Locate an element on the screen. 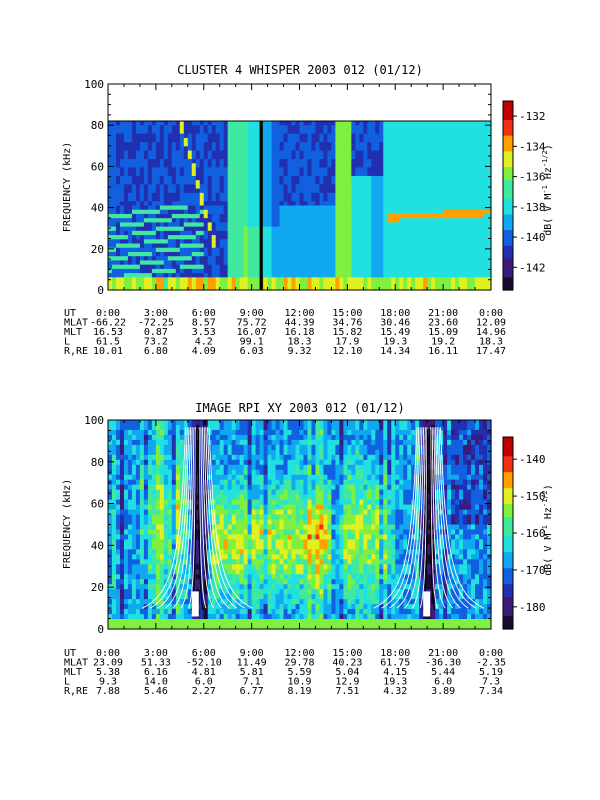  ephemeris-value: 16.53 is located at coordinates (108, 332).